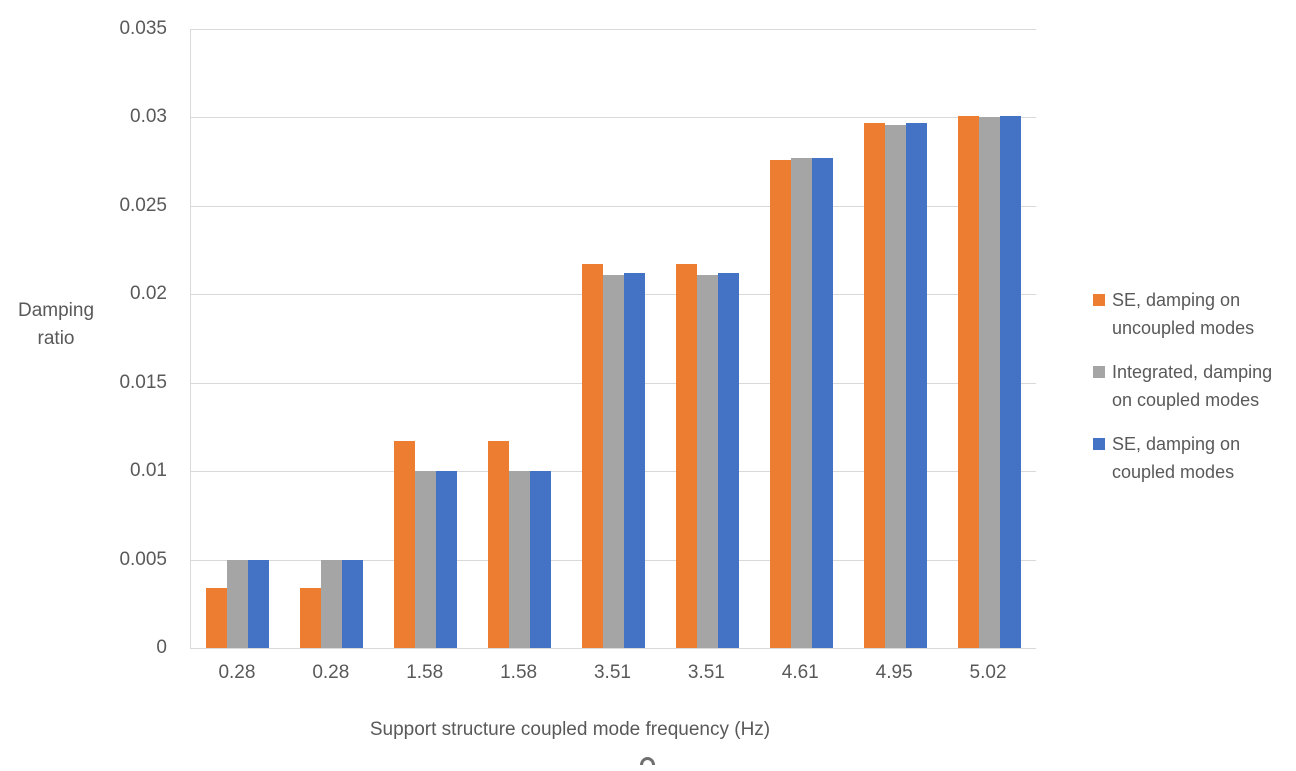 This screenshot has width=1296, height=771. What do you see at coordinates (161, 647) in the screenshot?
I see `y-tick-label: 0` at bounding box center [161, 647].